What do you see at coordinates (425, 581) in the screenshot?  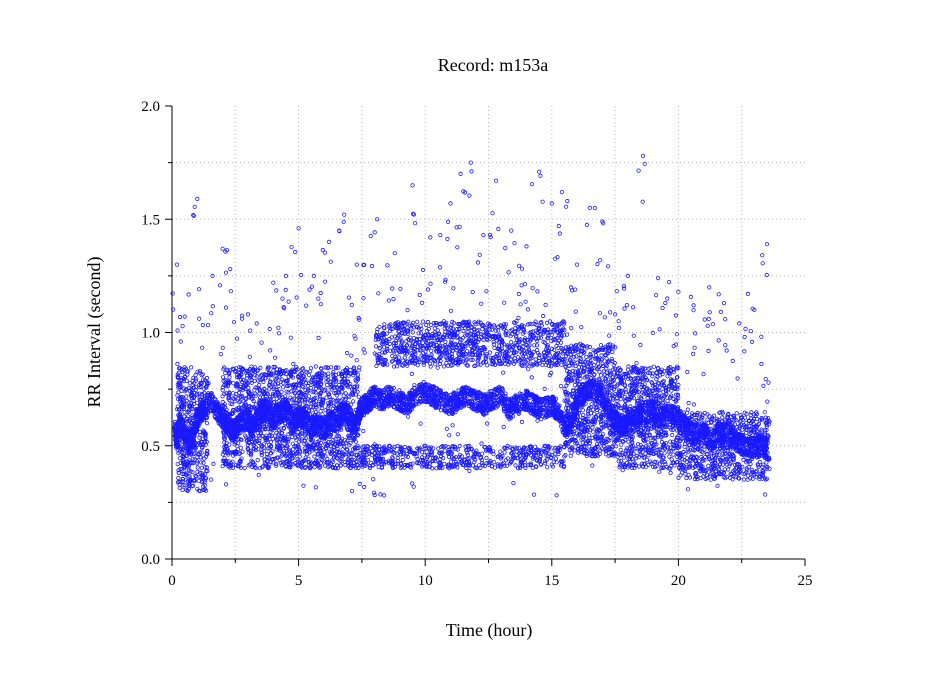 I see `x-tick-label: 10` at bounding box center [425, 581].